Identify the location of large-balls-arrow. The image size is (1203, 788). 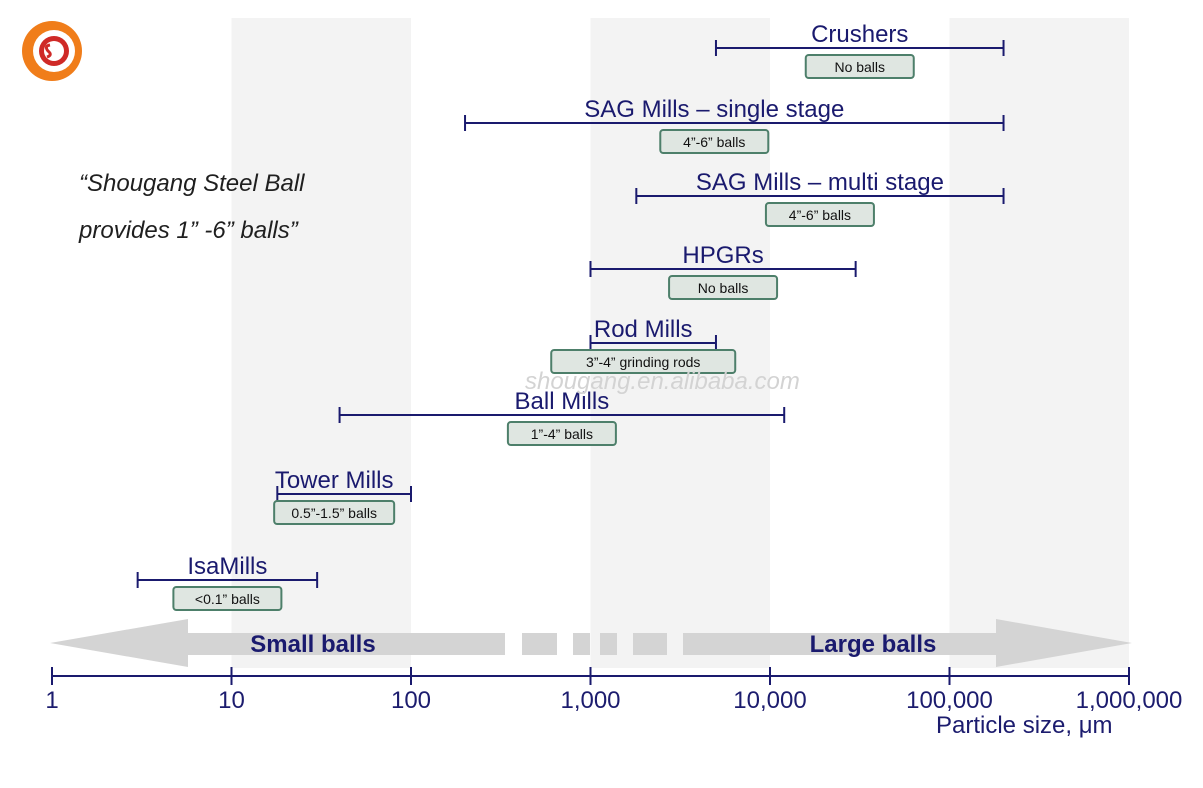
(907, 643).